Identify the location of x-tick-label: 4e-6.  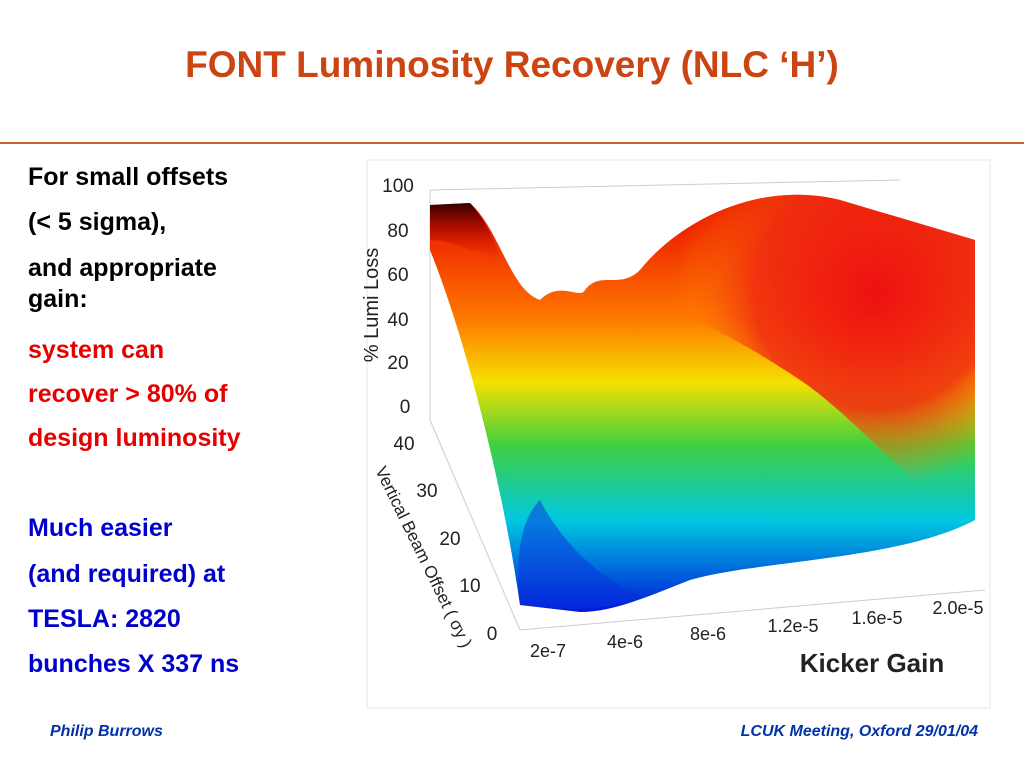
(625, 642).